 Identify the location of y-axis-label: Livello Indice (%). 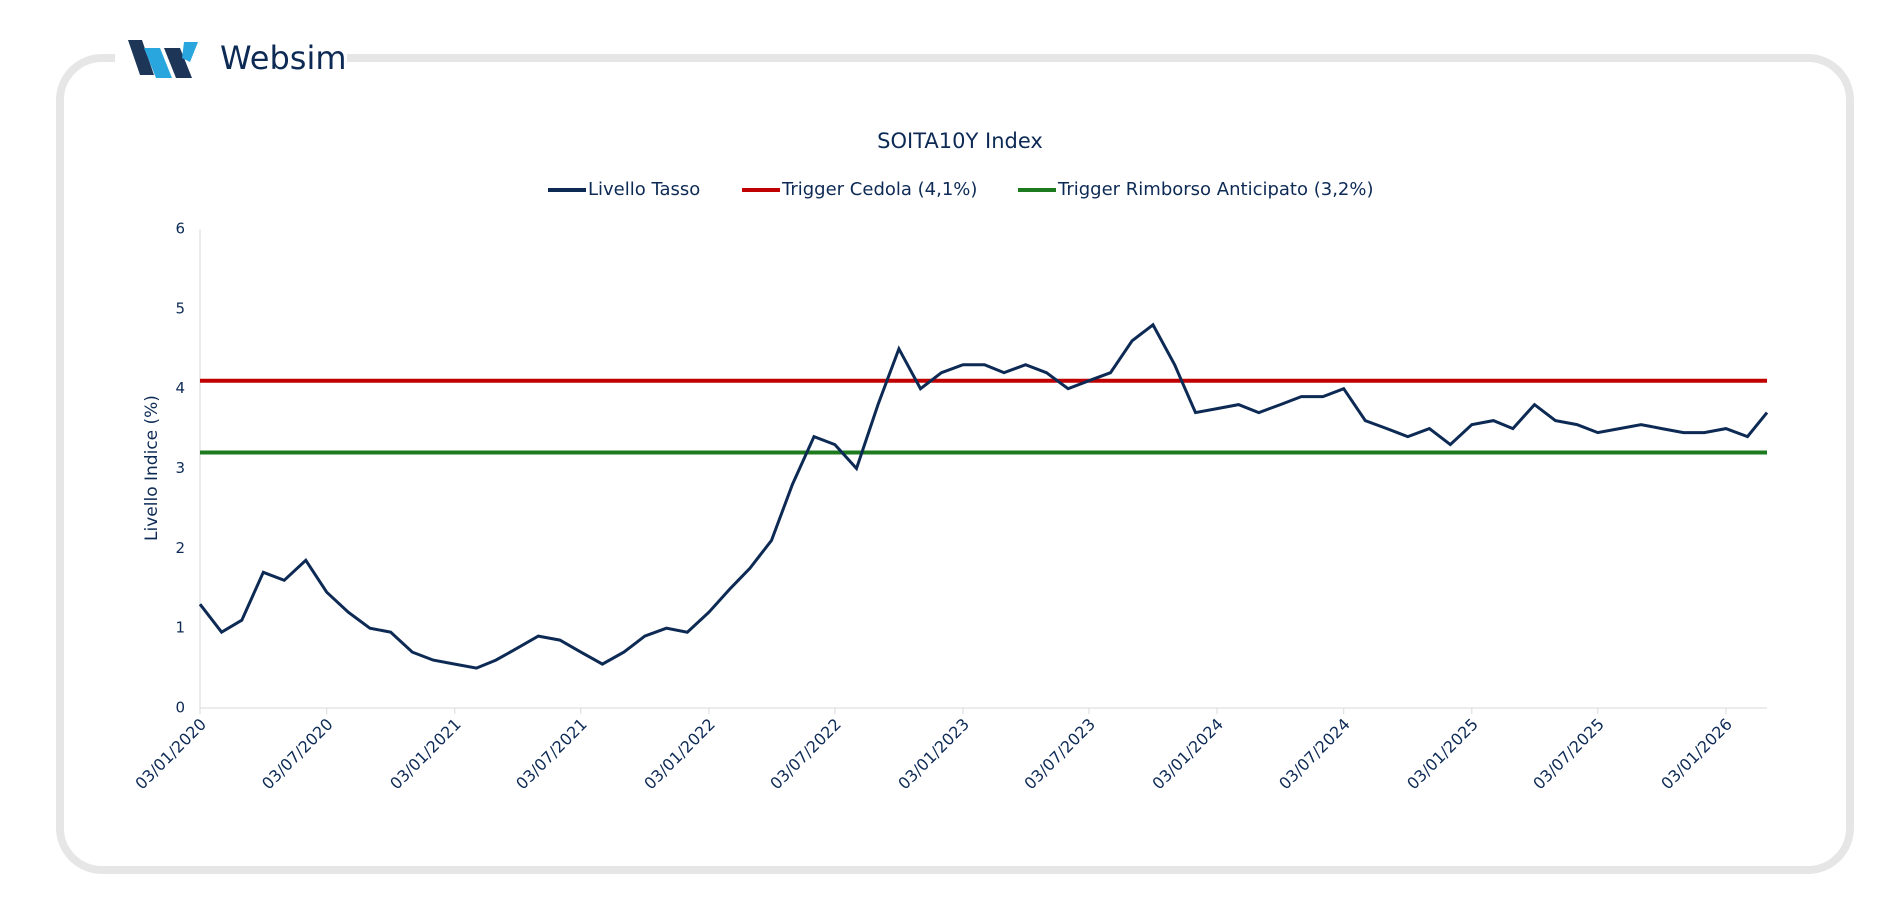
(152, 468).